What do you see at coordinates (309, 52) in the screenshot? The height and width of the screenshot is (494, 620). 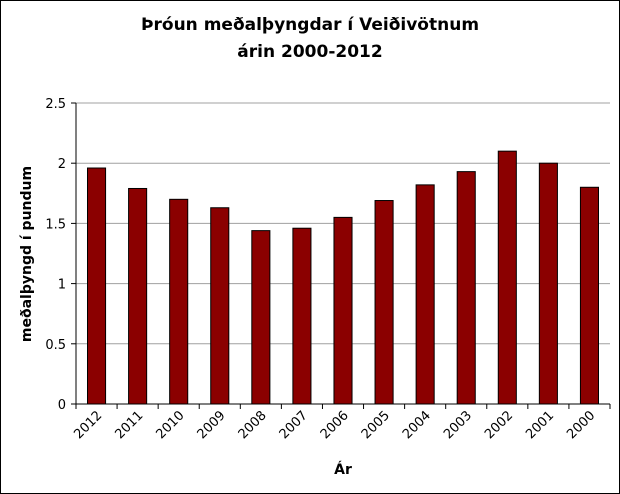 I see `chart-title: árin 2000-2012` at bounding box center [309, 52].